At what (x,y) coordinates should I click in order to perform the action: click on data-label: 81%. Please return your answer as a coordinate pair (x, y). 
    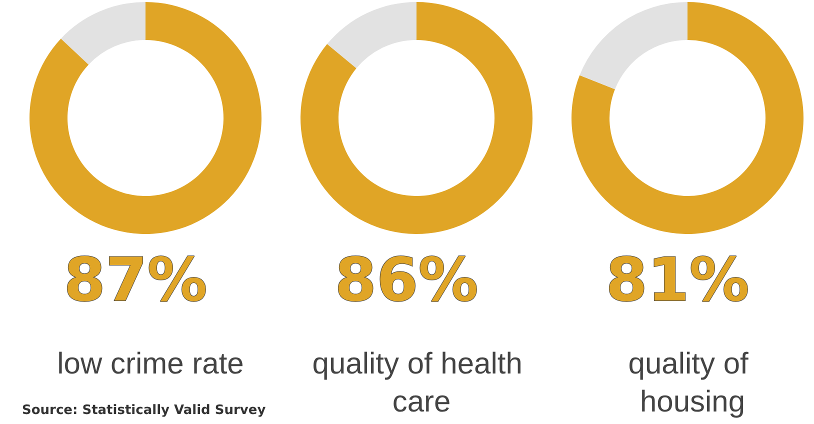
    Looking at the image, I should click on (678, 281).